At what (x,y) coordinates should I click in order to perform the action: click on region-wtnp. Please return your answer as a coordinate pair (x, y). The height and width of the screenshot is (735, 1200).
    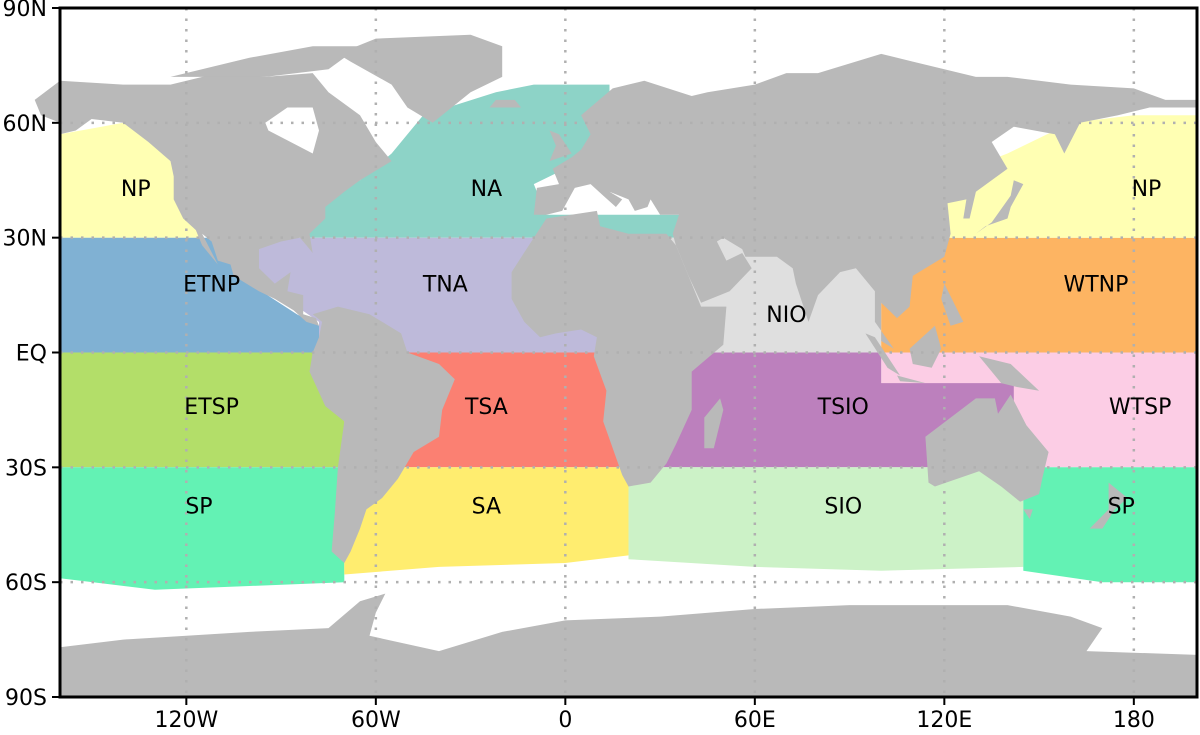
    Looking at the image, I should click on (1039, 295).